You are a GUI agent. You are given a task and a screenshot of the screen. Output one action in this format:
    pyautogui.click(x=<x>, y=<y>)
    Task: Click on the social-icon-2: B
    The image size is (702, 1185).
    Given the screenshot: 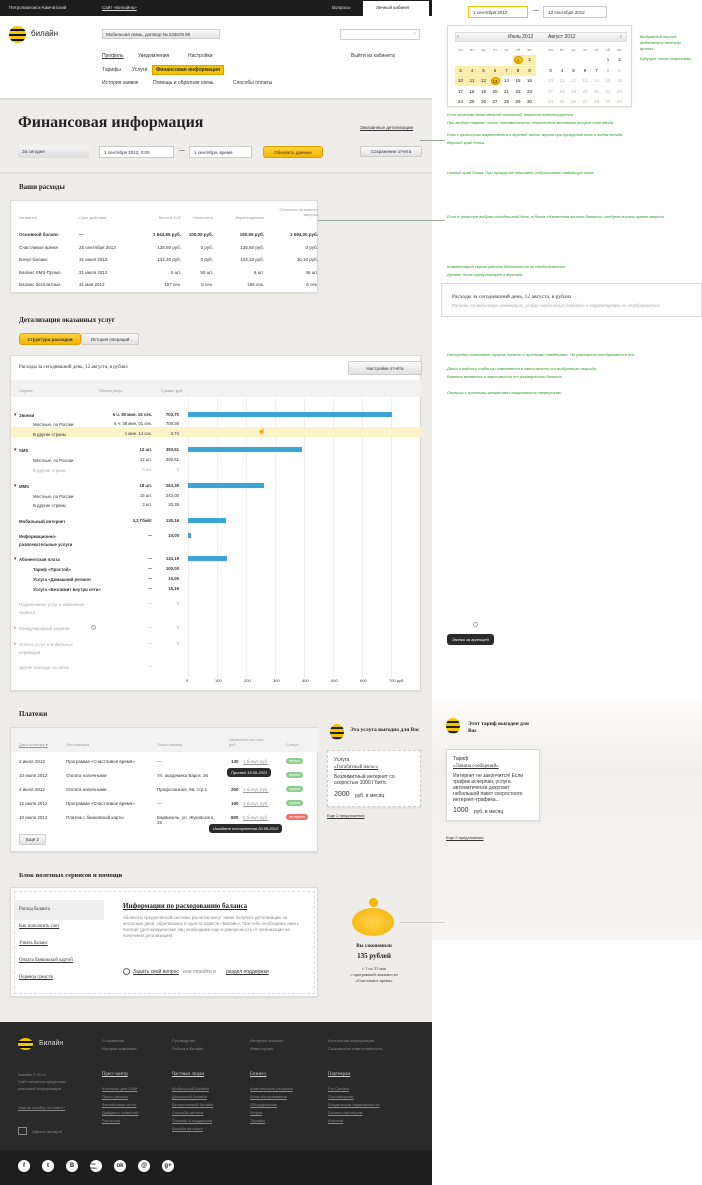 What is the action you would take?
    pyautogui.click(x=72, y=1166)
    